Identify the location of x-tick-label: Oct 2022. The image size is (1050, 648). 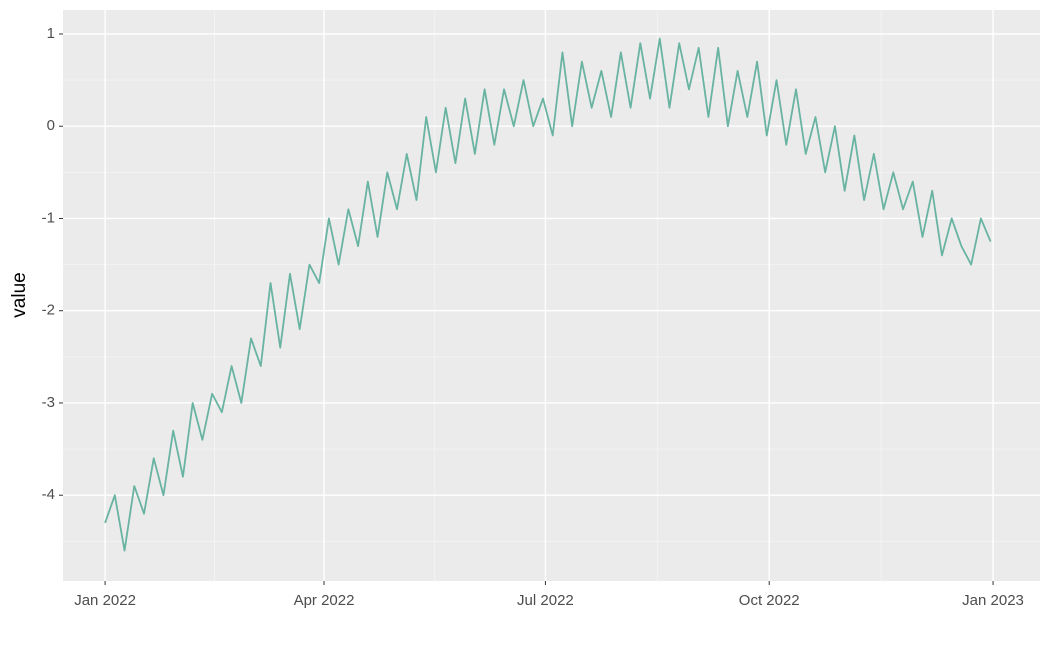
(769, 600).